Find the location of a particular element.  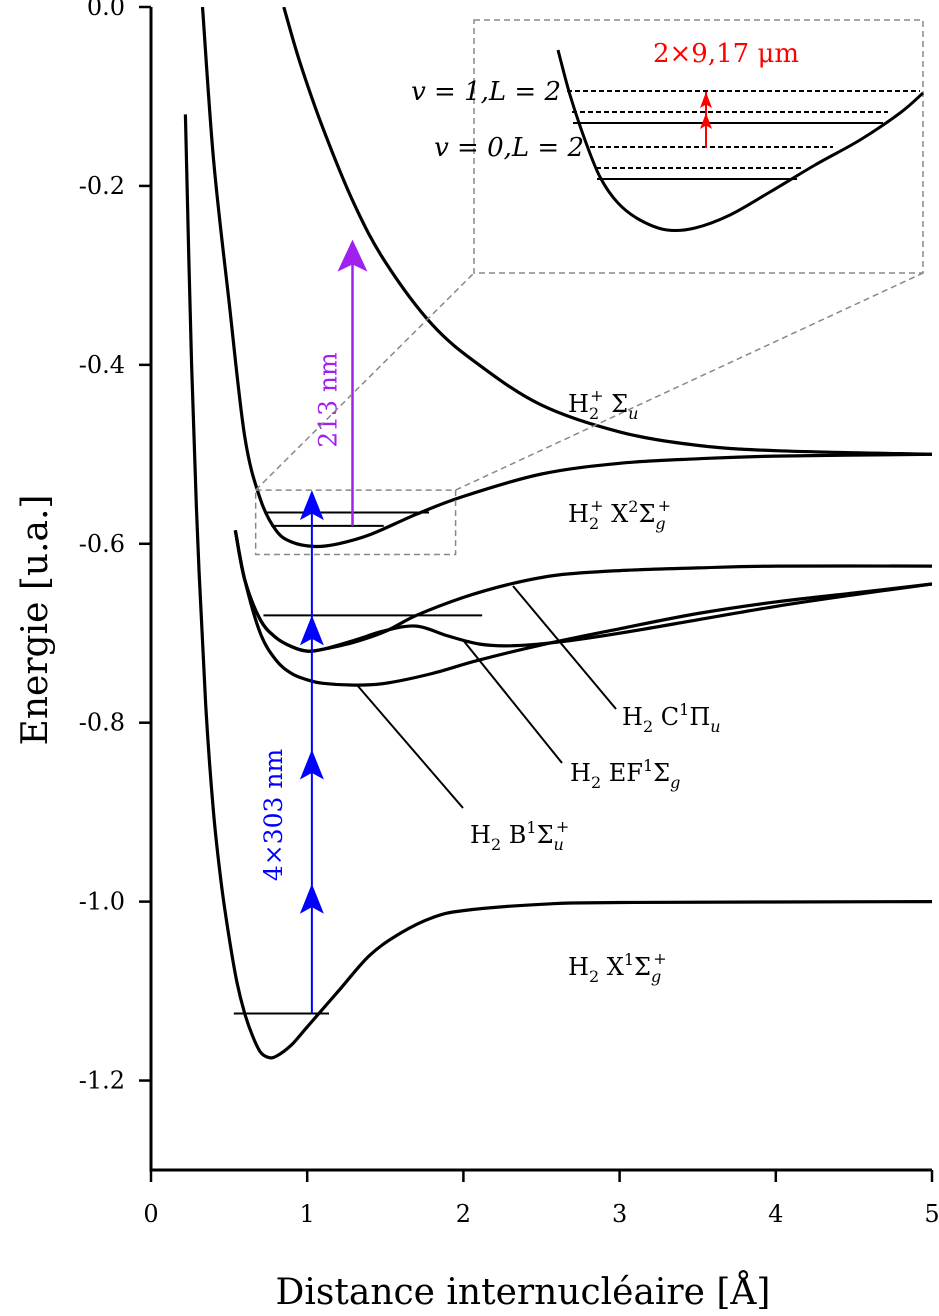

y-tick-label--1.0: -1.0 is located at coordinates (102, 902).